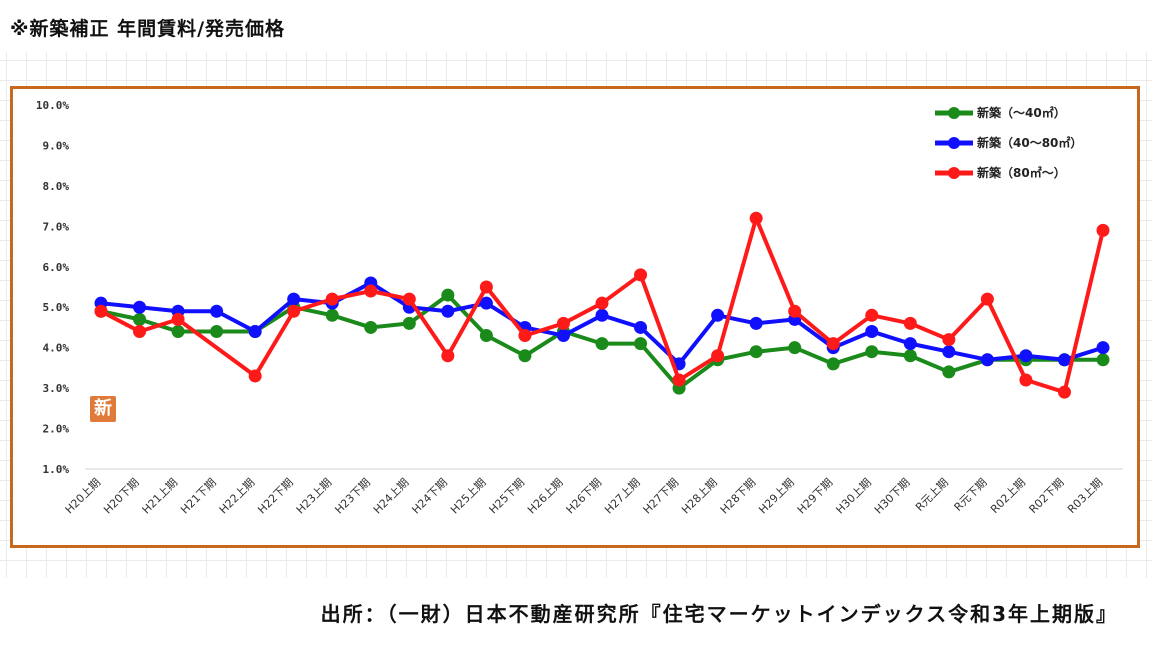  Describe the element at coordinates (719, 614) in the screenshot. I see `source-note: 出所：（一財）日本不動産研究所『住宅マーケットインデックス令和3年上期版』` at that location.